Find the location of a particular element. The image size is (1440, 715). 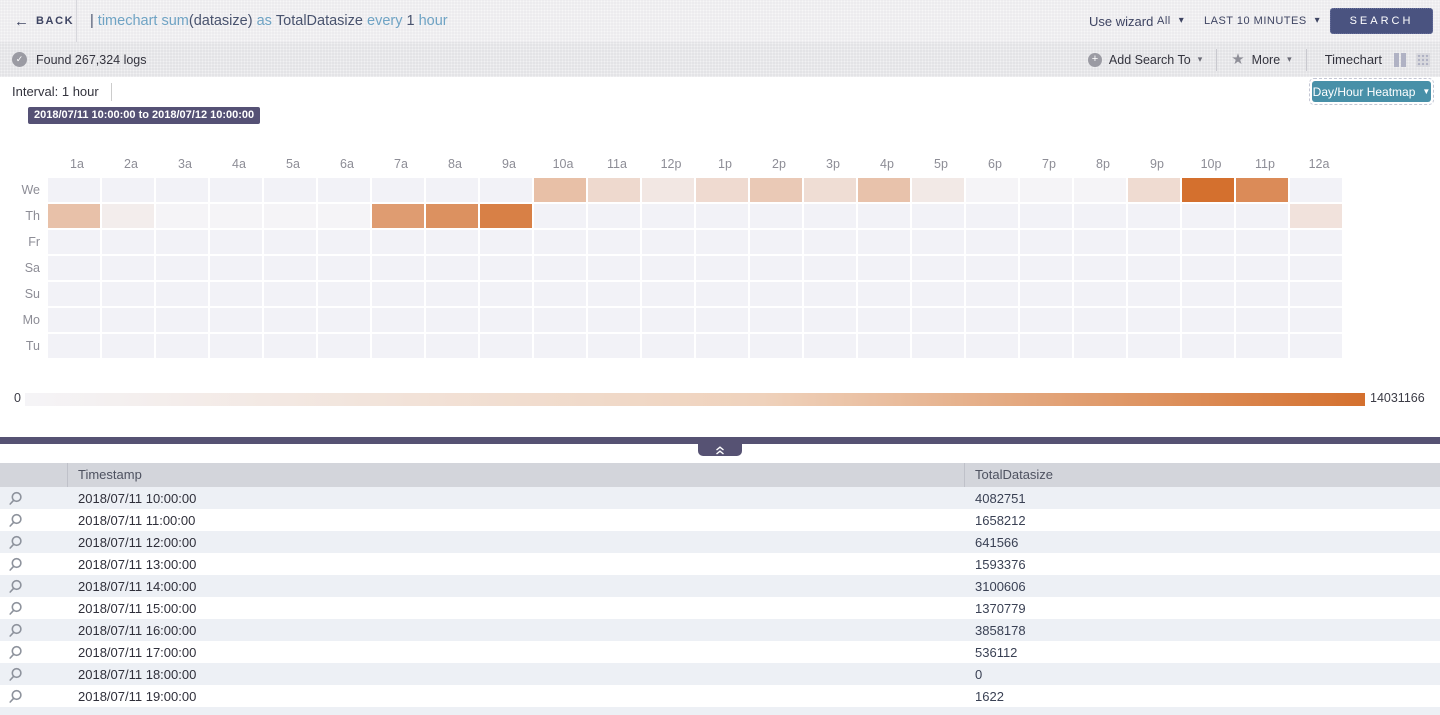

grid-view-icon is located at coordinates (1423, 59).